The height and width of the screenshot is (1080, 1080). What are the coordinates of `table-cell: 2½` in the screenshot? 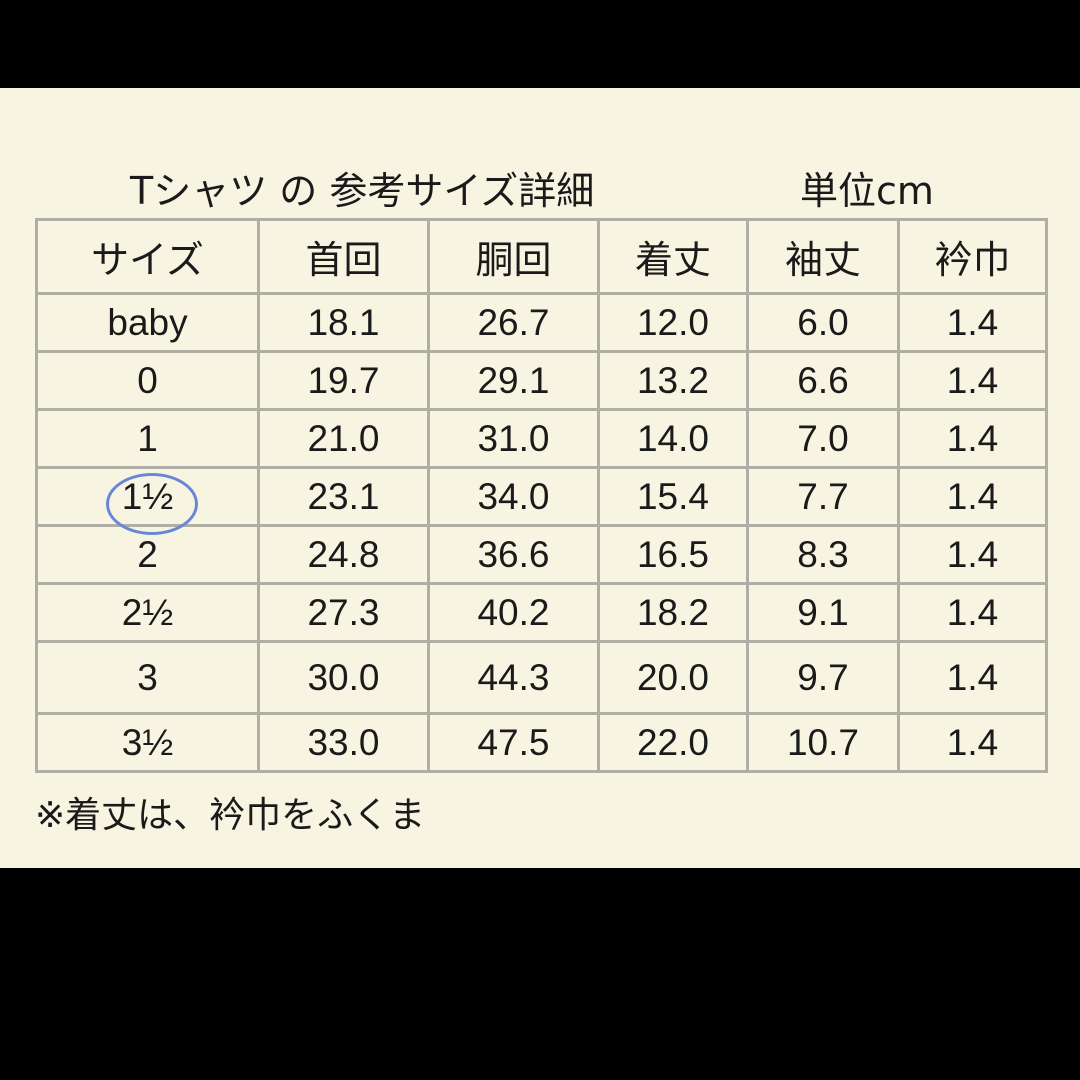 It's located at (147, 612).